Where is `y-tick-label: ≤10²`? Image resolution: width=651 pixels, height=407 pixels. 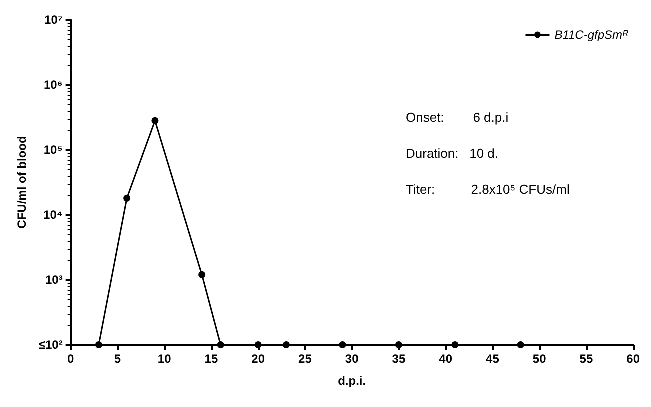
y-tick-label: ≤10² is located at coordinates (50, 345).